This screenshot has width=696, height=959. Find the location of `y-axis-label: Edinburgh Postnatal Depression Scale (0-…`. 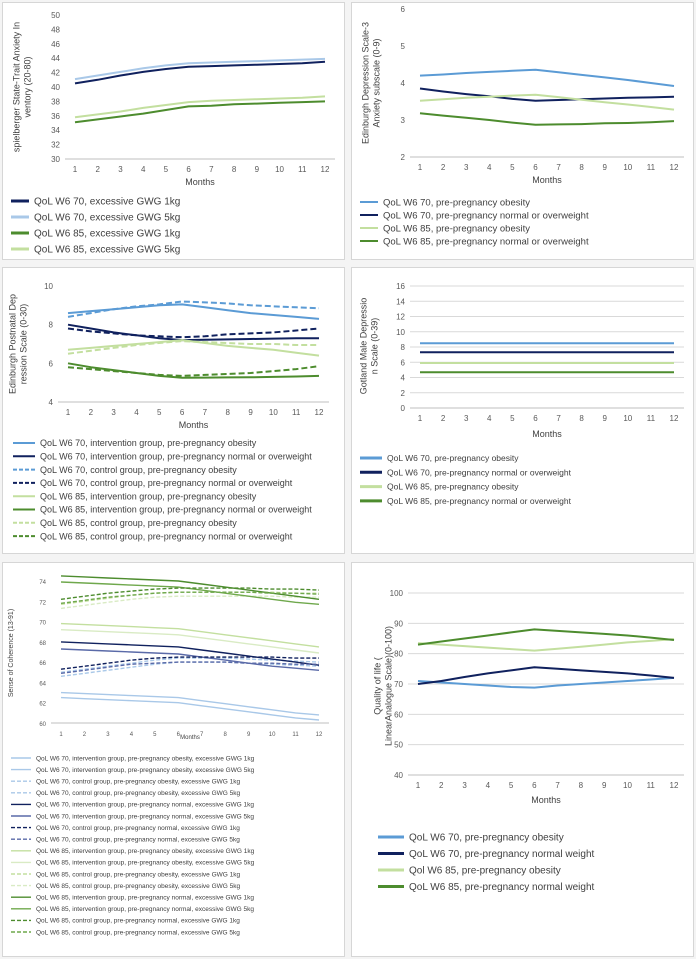

y-axis-label: Edinburgh Postnatal Depression Scale (0-… is located at coordinates (18, 344).